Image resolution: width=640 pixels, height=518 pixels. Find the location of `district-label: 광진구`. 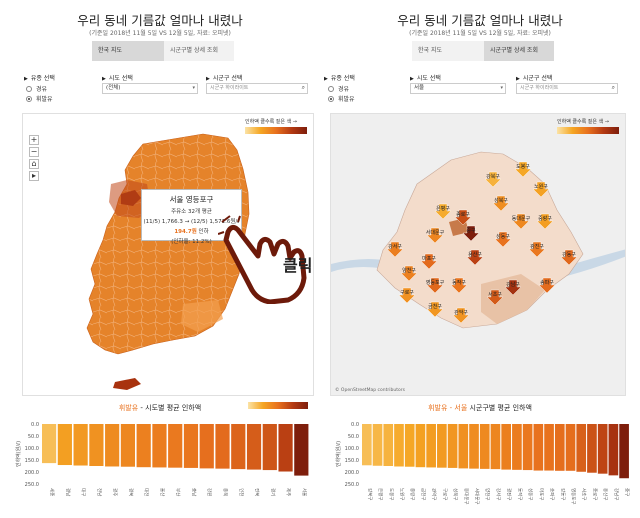

district-label: 광진구 is located at coordinates (537, 246).